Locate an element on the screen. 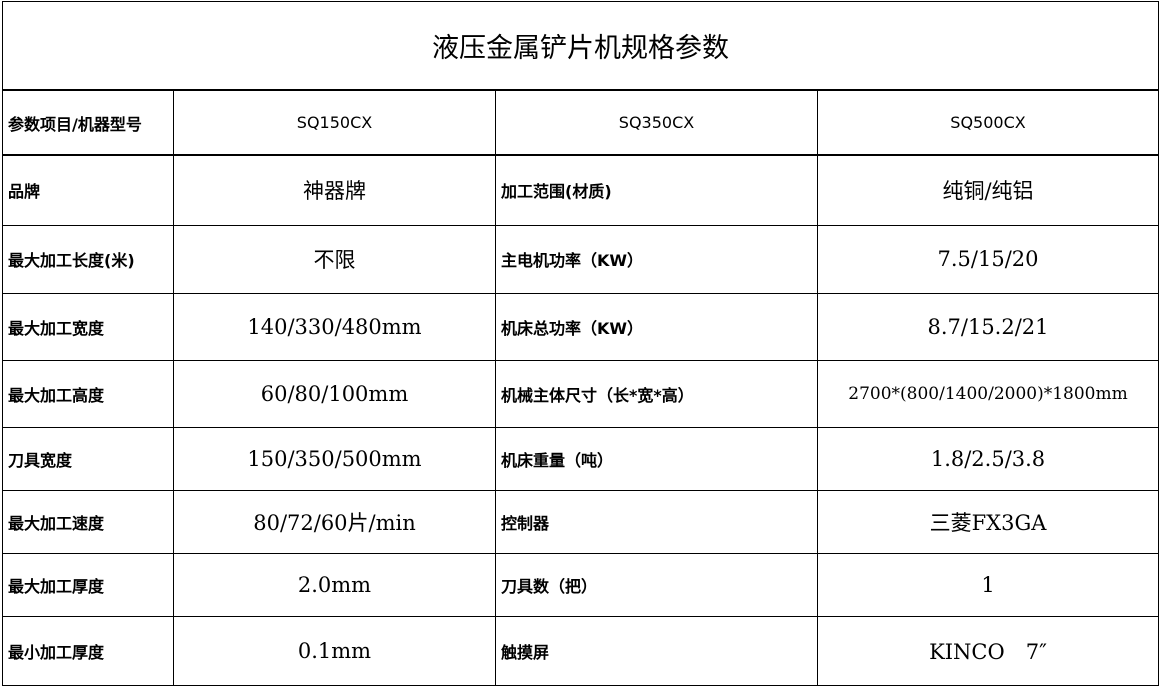 The width and height of the screenshot is (1161, 687). table-row: 最大加工速度 80/72/60片/min 控制器 三菱FX3GA is located at coordinates (580, 521).